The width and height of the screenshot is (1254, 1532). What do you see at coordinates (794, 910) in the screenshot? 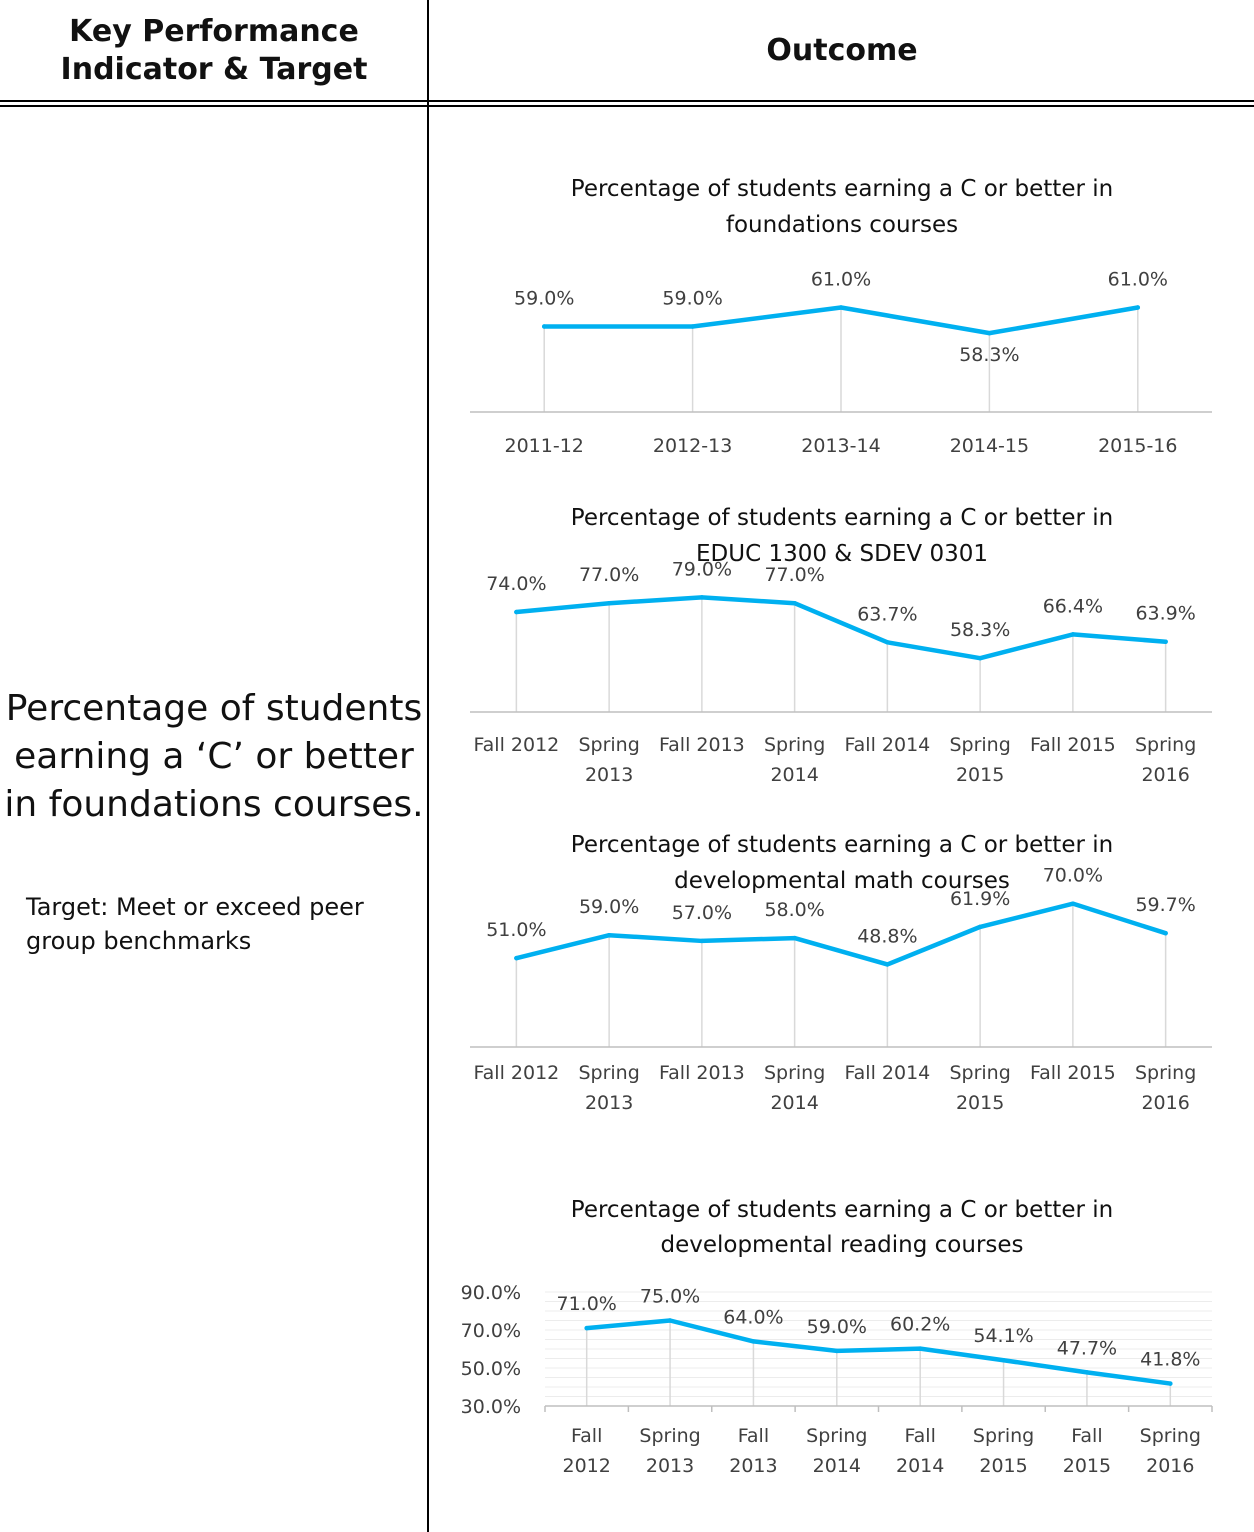
I see `data-label: 58.0%` at bounding box center [794, 910].